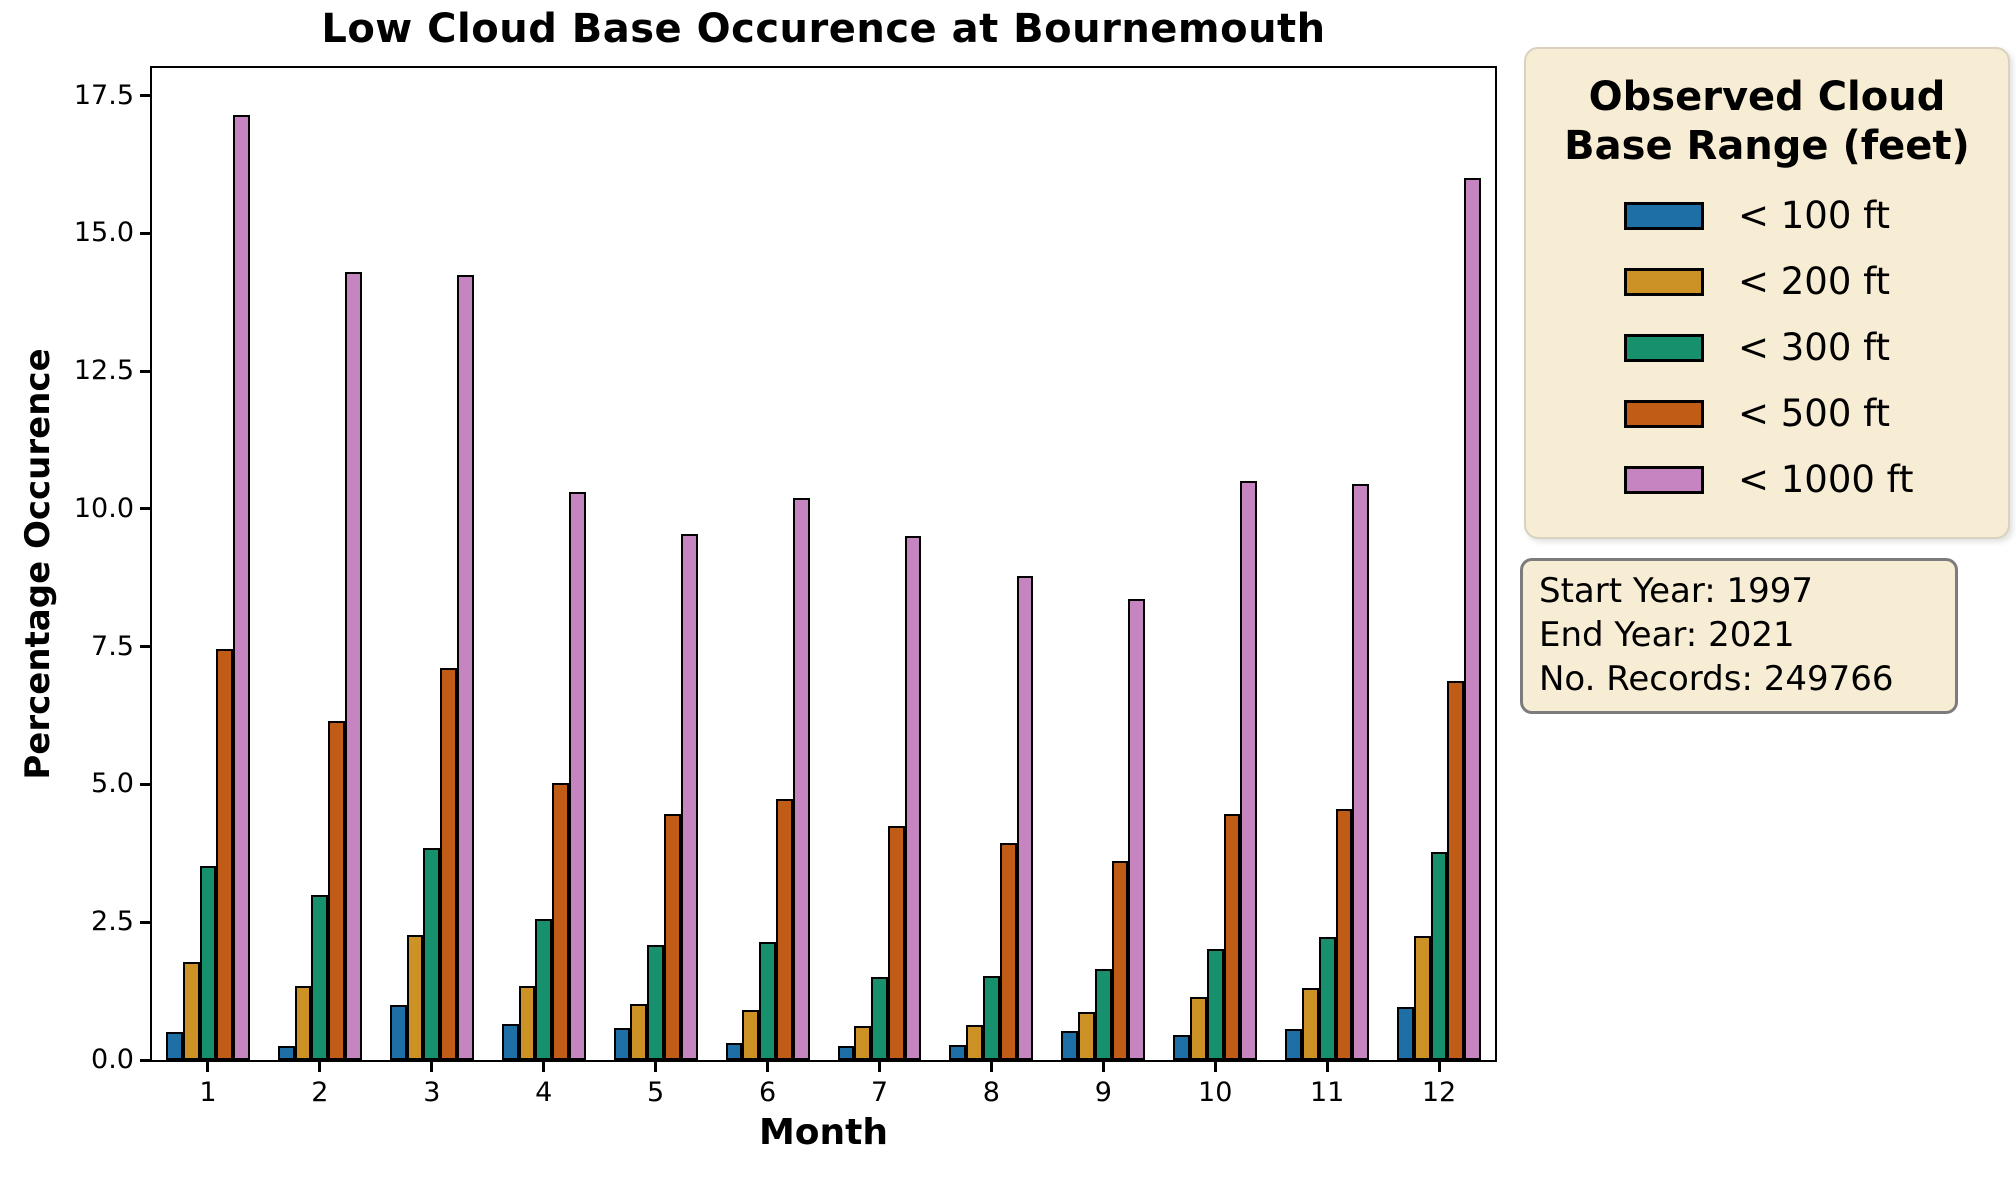  What do you see at coordinates (112, 646) in the screenshot?
I see `y-tick-label: 7.5` at bounding box center [112, 646].